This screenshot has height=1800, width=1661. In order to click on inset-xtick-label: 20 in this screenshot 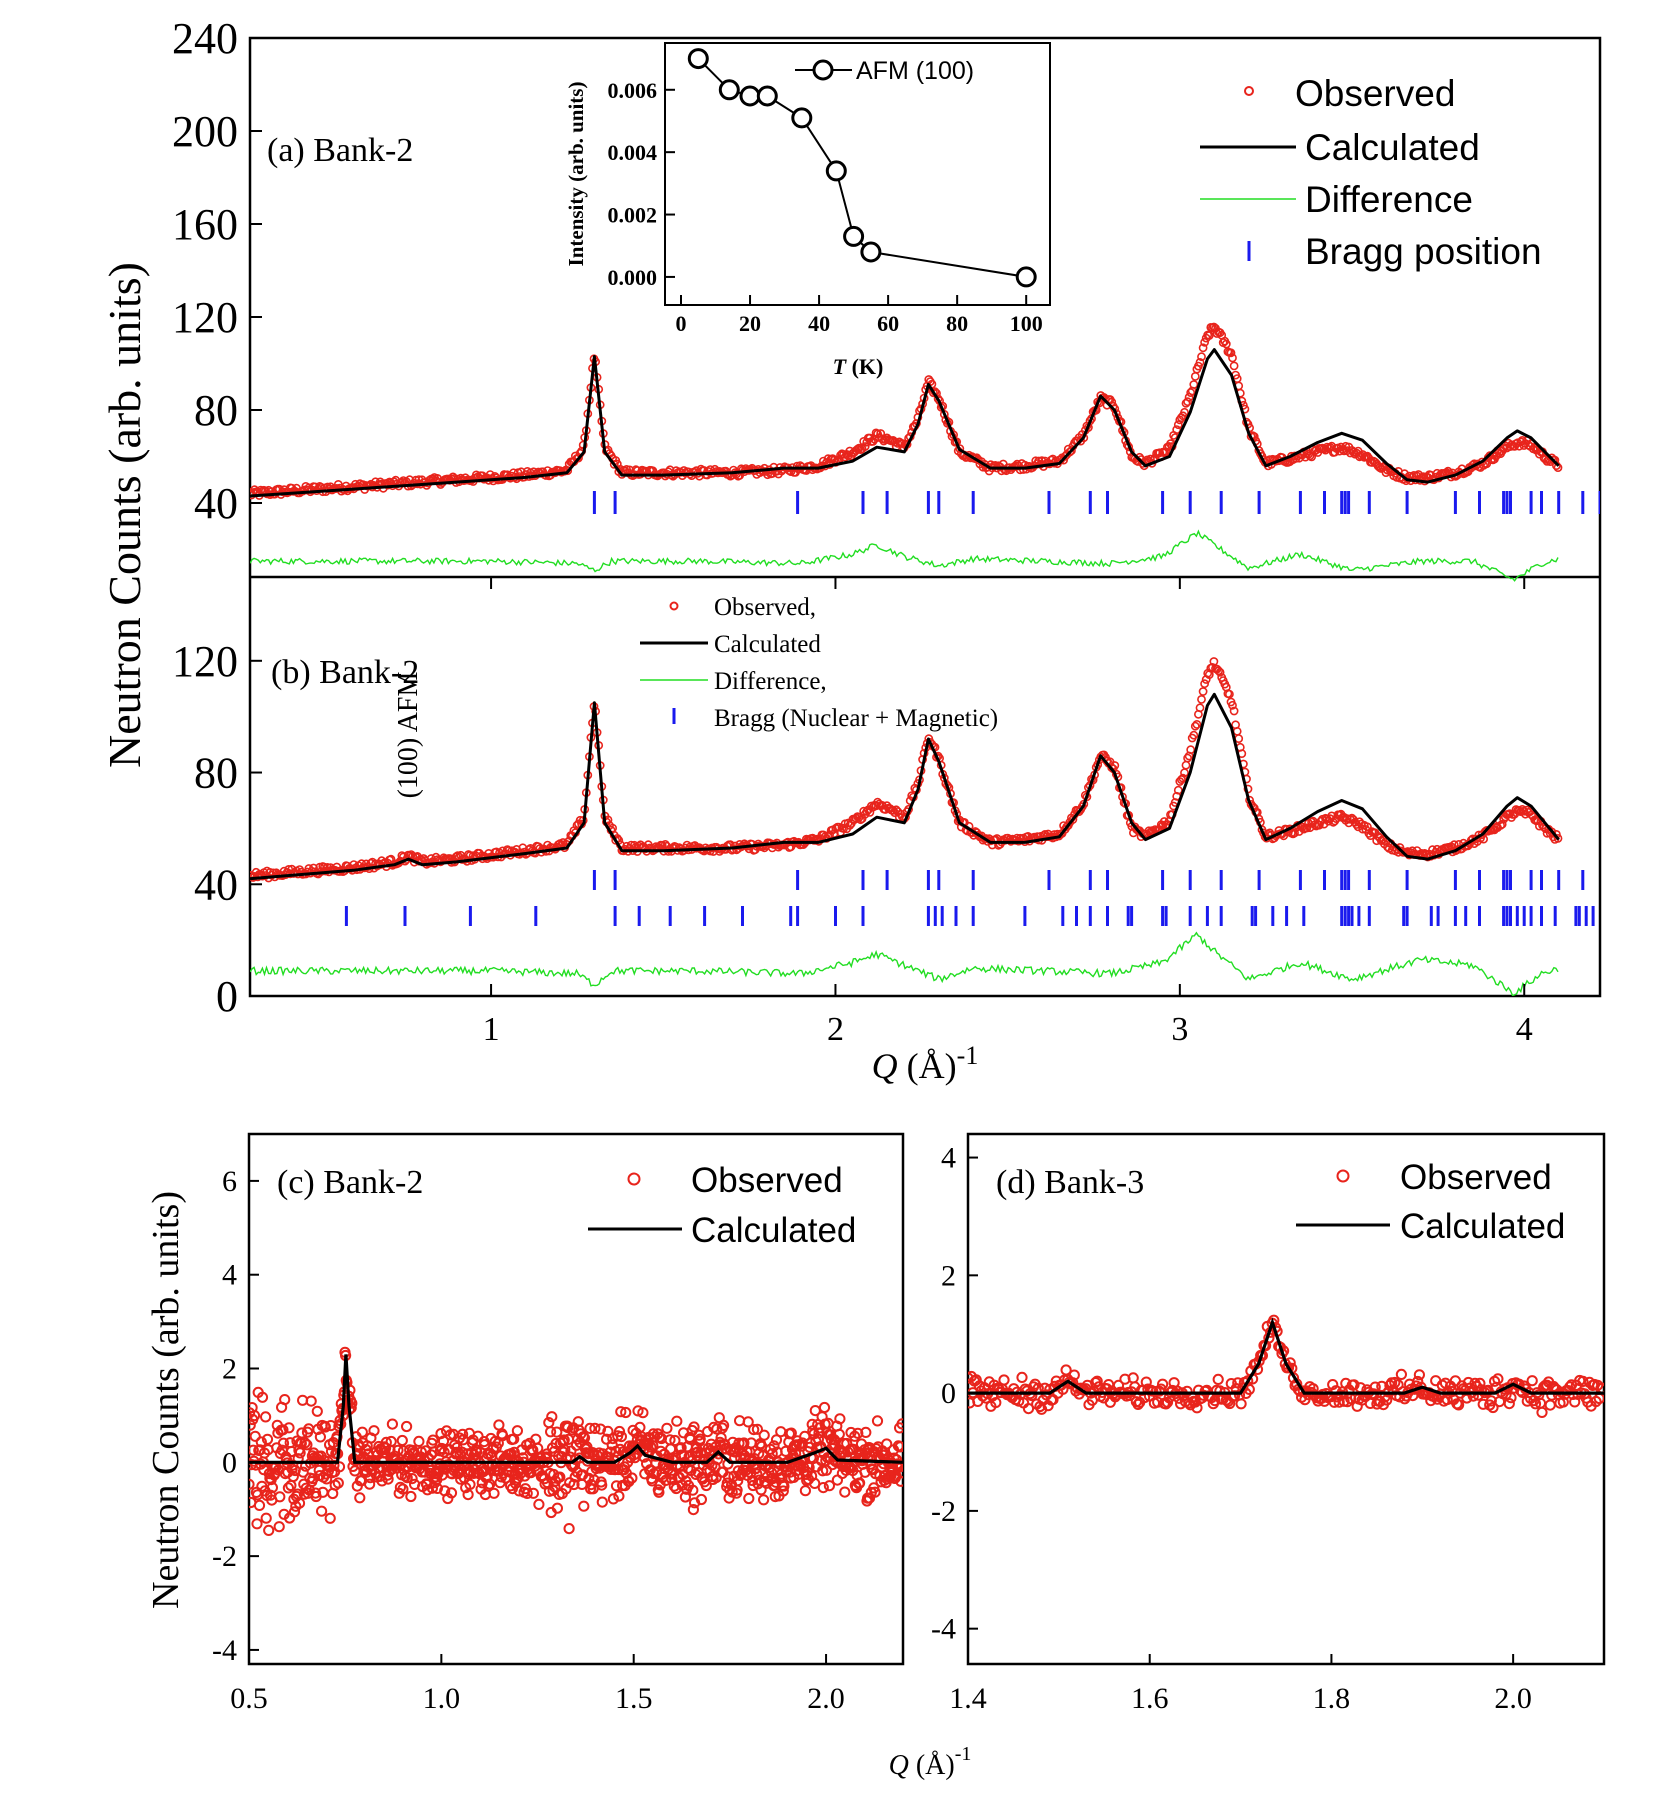, I will do `click(750, 323)`.